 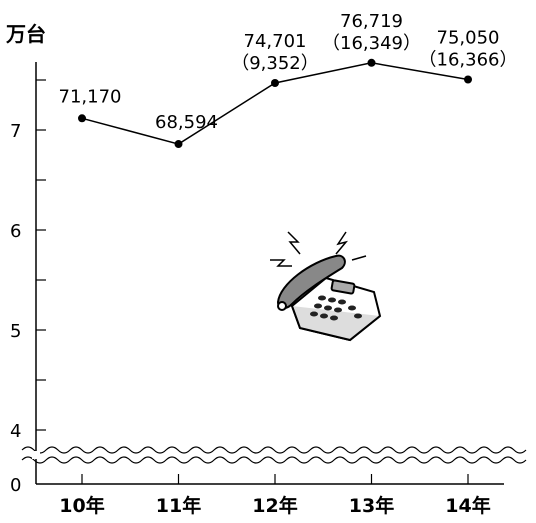 What do you see at coordinates (26, 34) in the screenshot?
I see `y-axis-unit-label: 万台` at bounding box center [26, 34].